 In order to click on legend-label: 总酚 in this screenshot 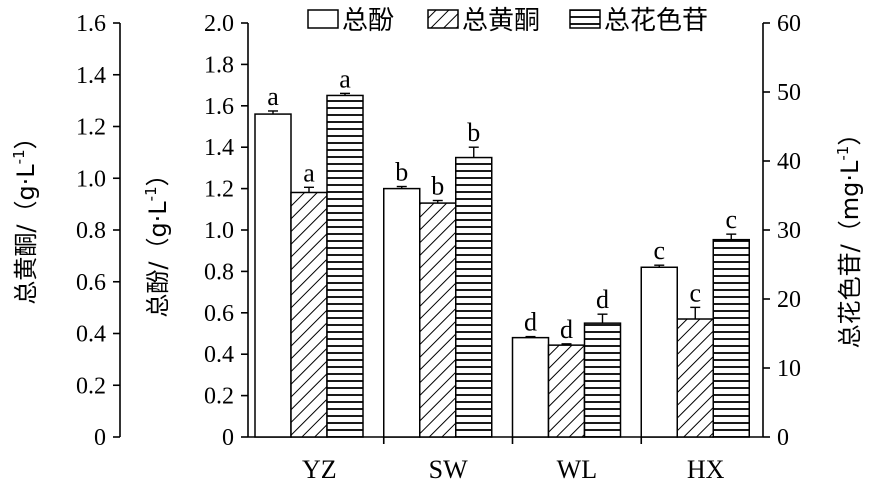, I will do `click(368, 21)`.